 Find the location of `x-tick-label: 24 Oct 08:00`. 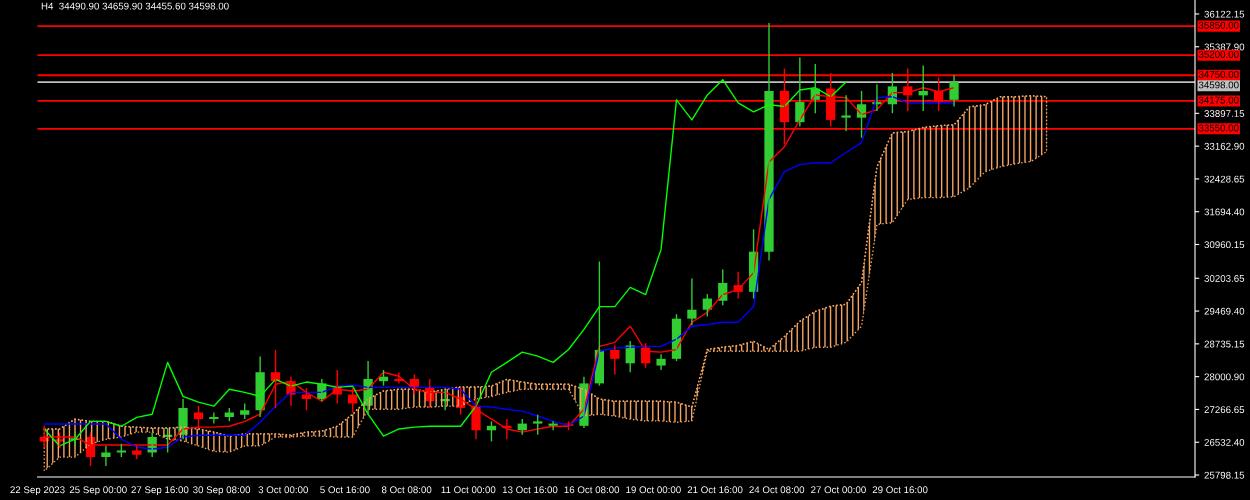

x-tick-label: 24 Oct 08:00 is located at coordinates (777, 490).